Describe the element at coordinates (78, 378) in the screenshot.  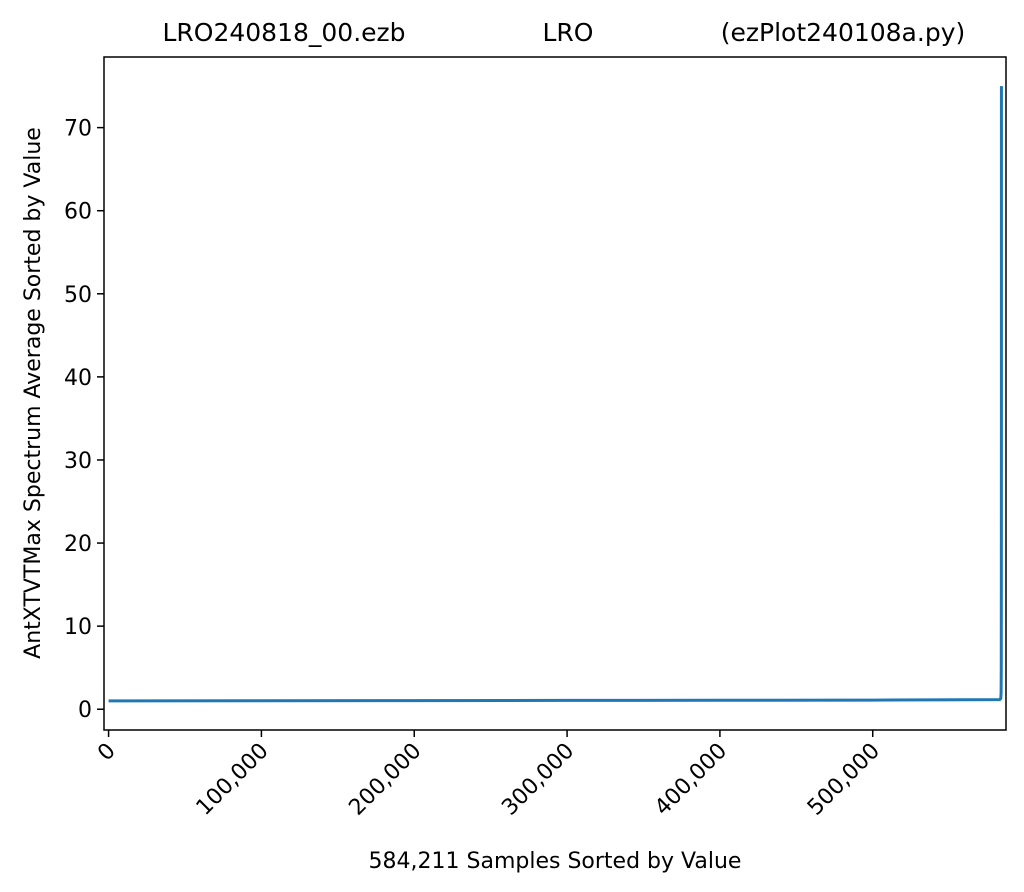
I see `y-tick-label: 40` at that location.